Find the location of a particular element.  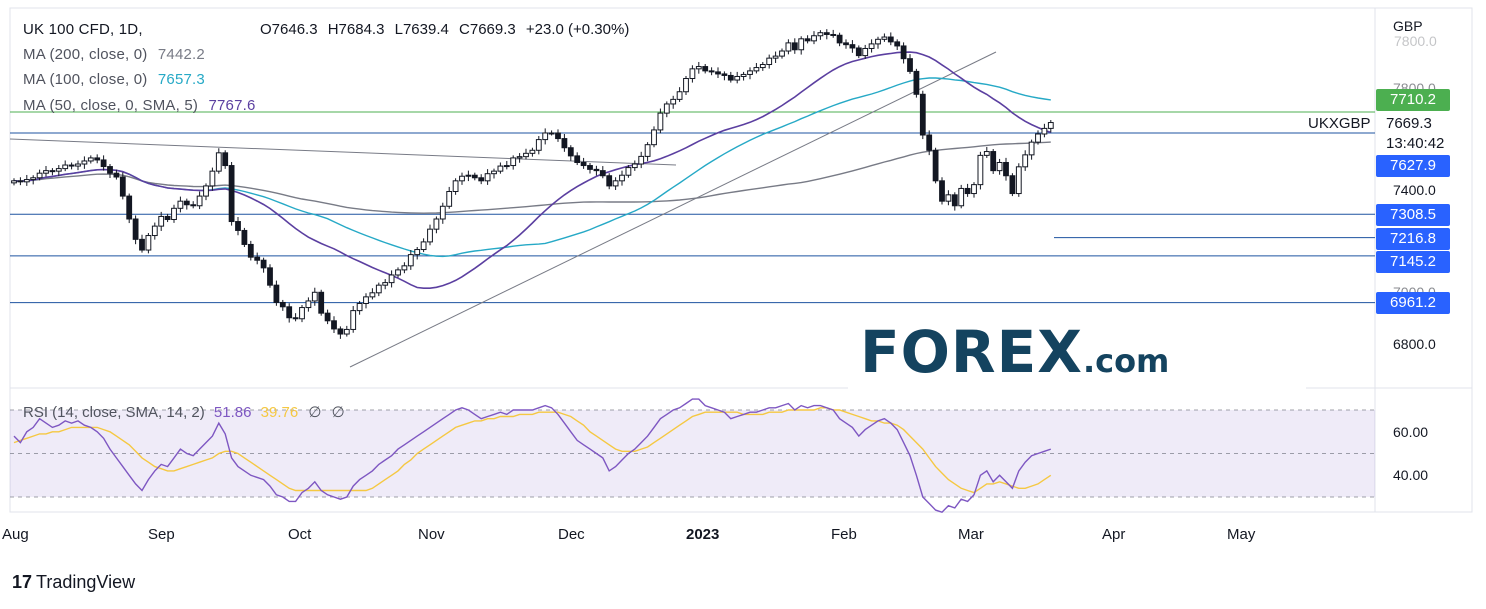

ma100-legend: MA (100, close, 0) 7657.3 is located at coordinates (114, 79).